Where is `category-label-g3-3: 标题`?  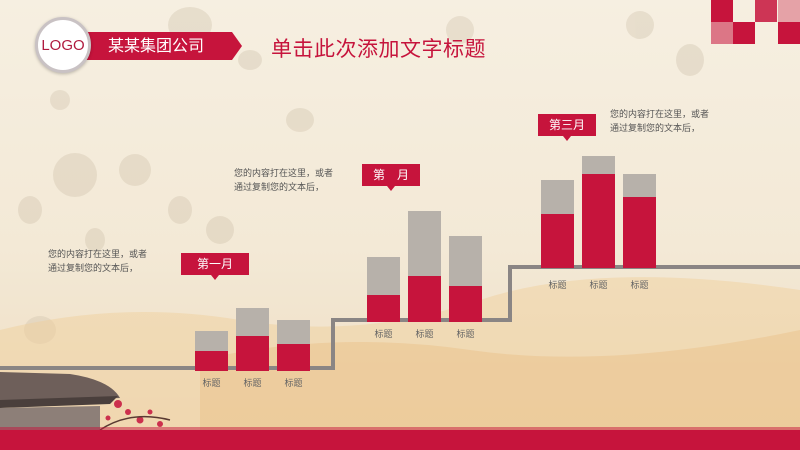 category-label-g3-3: 标题 is located at coordinates (639, 286).